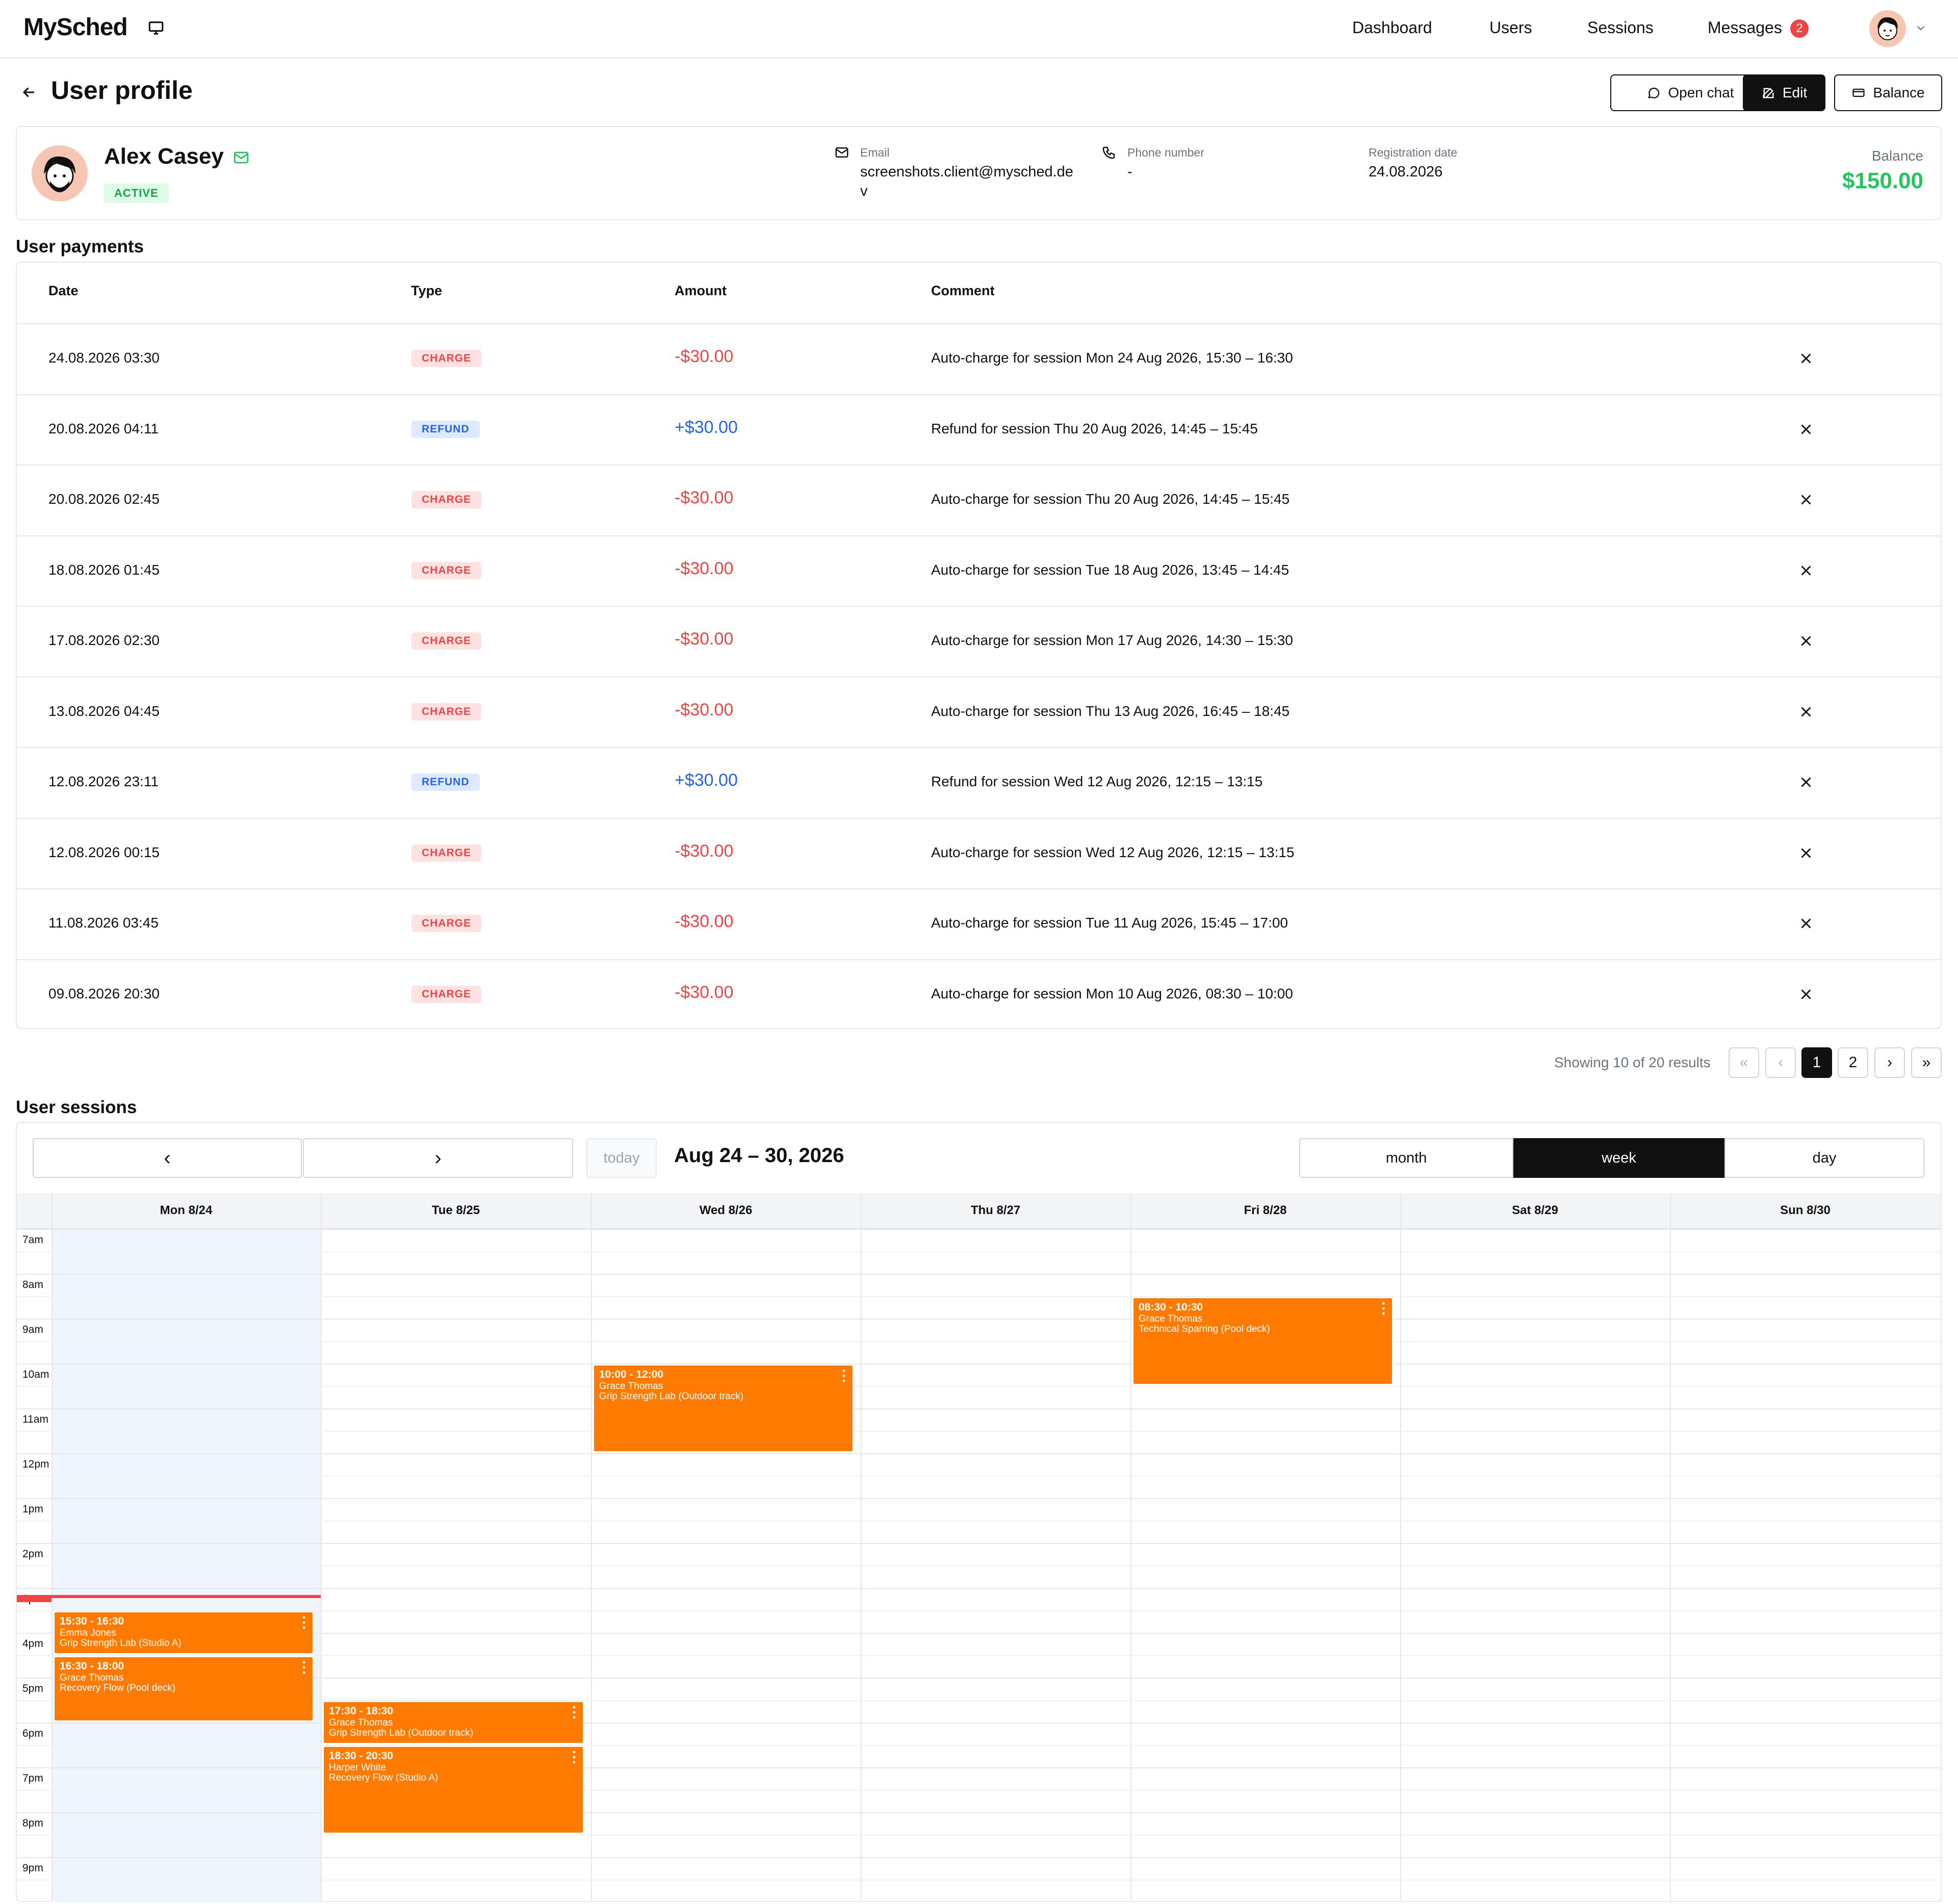  I want to click on event-time: 18:30 - 20:30, so click(361, 1756).